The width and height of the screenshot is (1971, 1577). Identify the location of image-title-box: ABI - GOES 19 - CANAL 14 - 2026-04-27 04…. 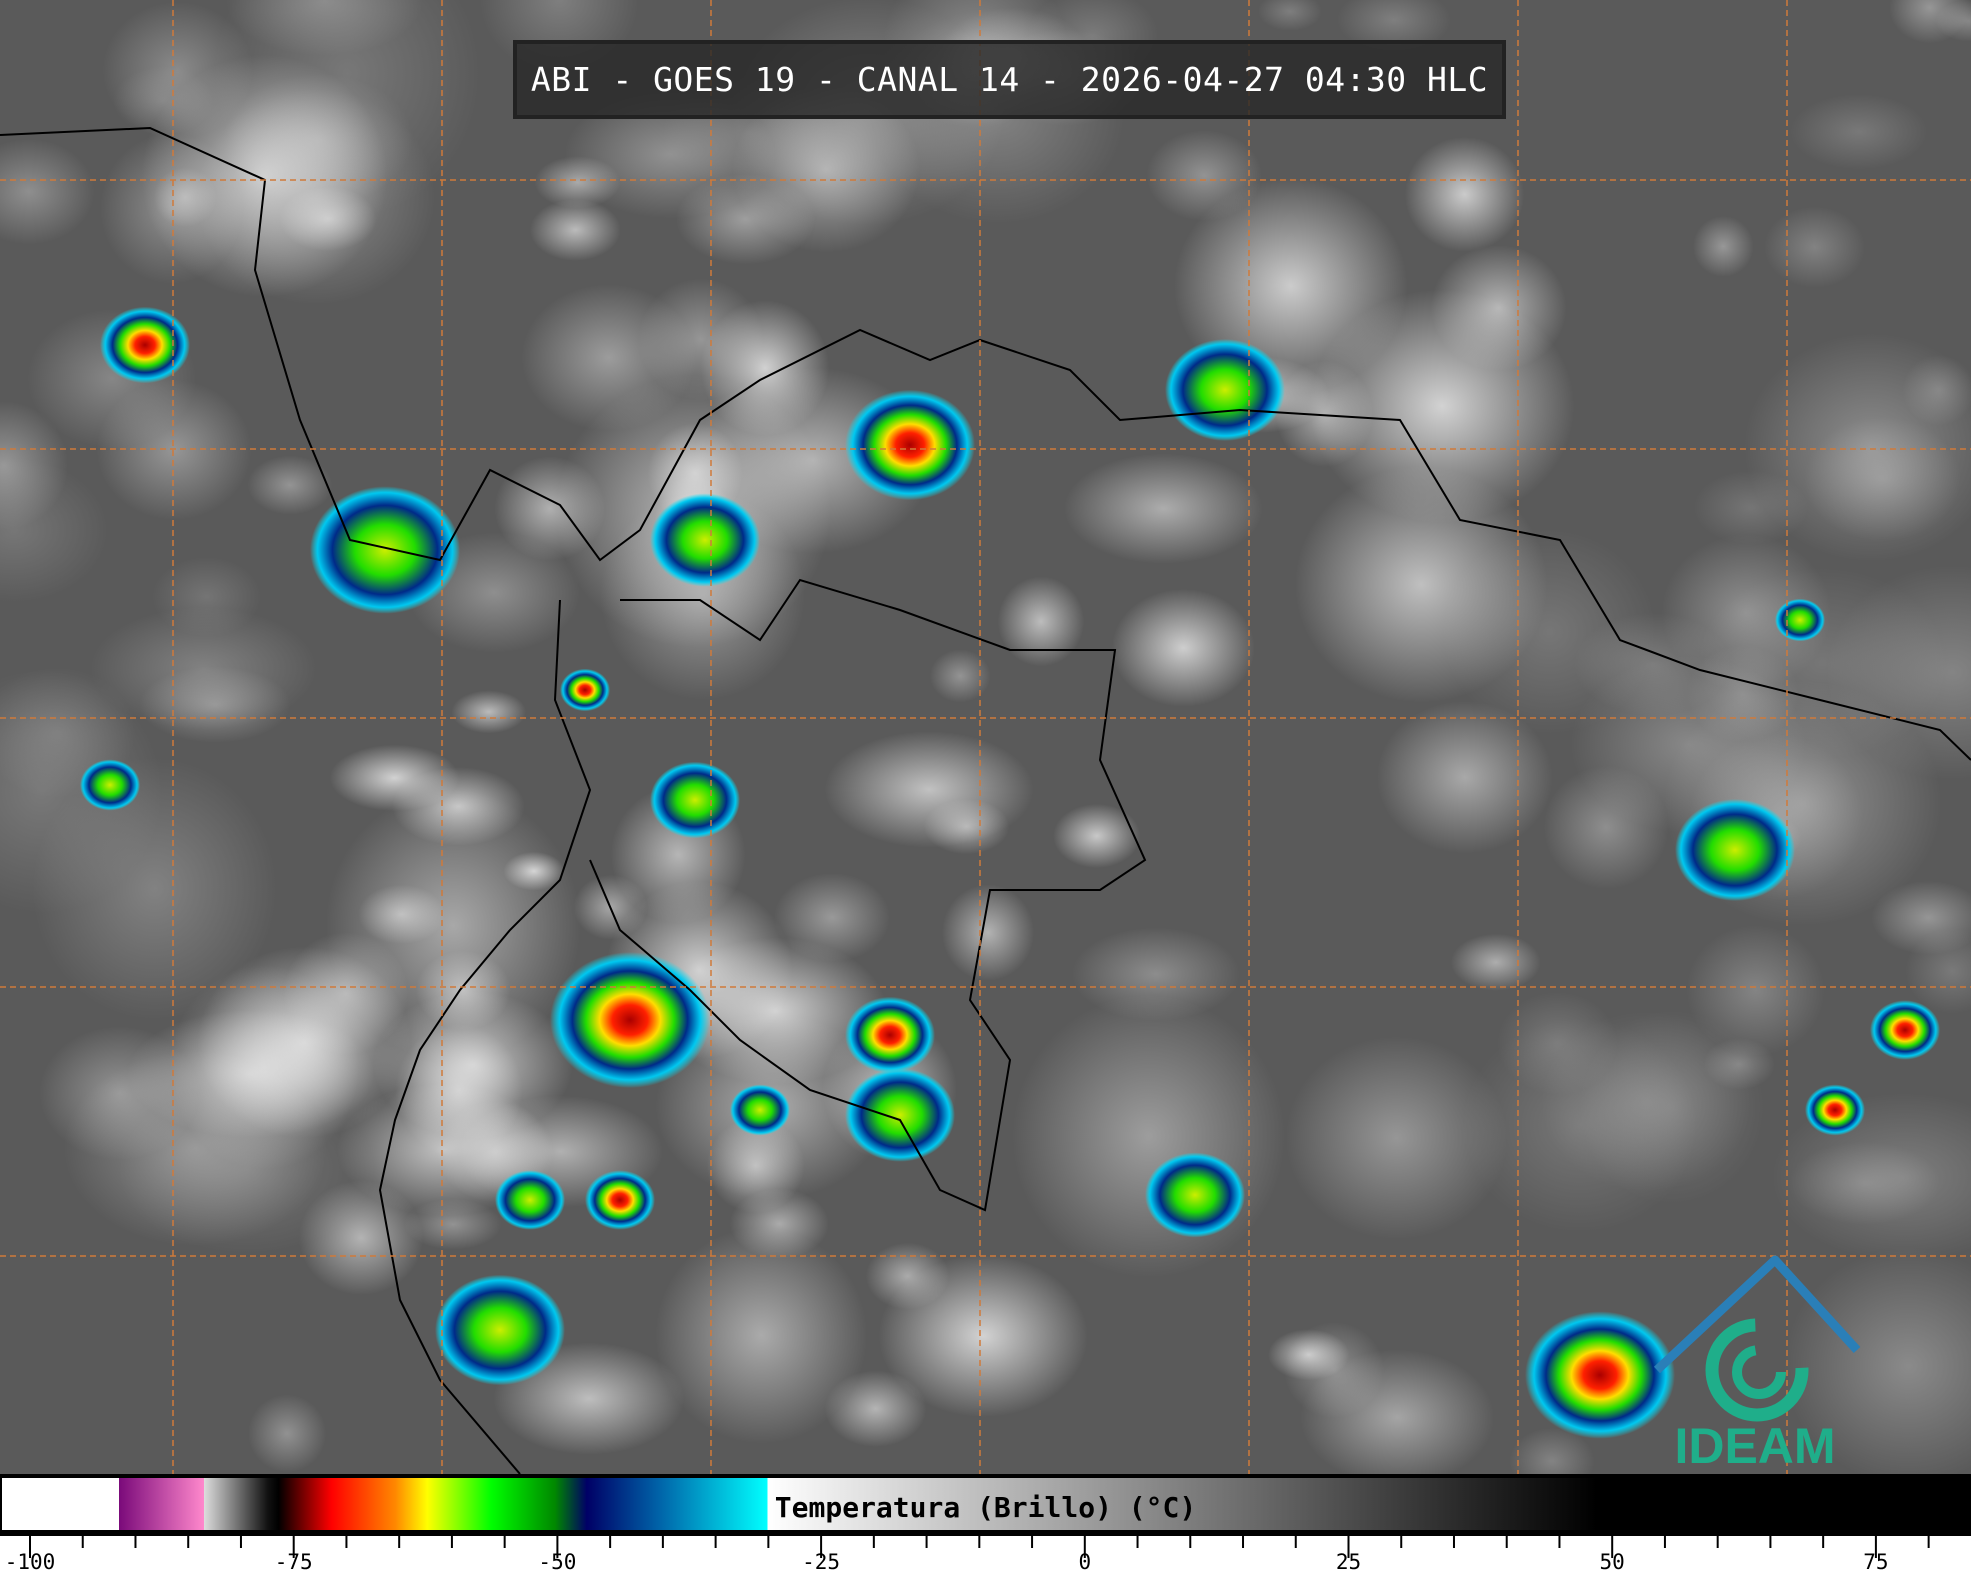
(1009, 79).